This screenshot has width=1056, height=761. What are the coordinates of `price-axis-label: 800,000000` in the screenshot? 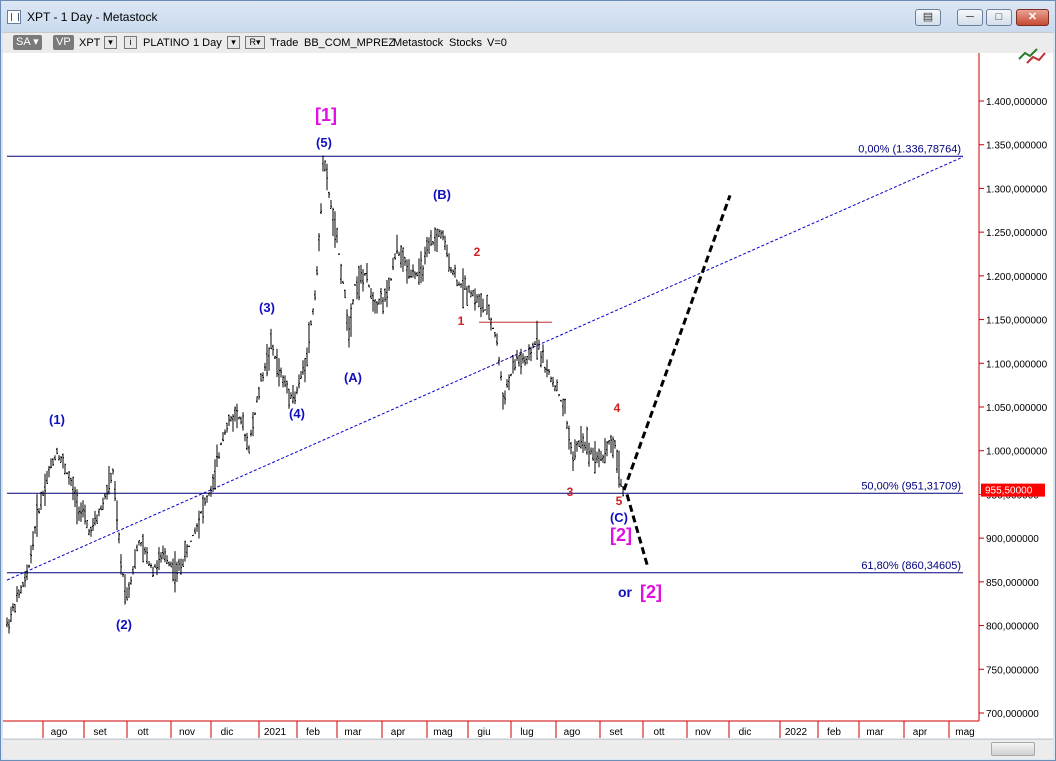 It's located at (1012, 627).